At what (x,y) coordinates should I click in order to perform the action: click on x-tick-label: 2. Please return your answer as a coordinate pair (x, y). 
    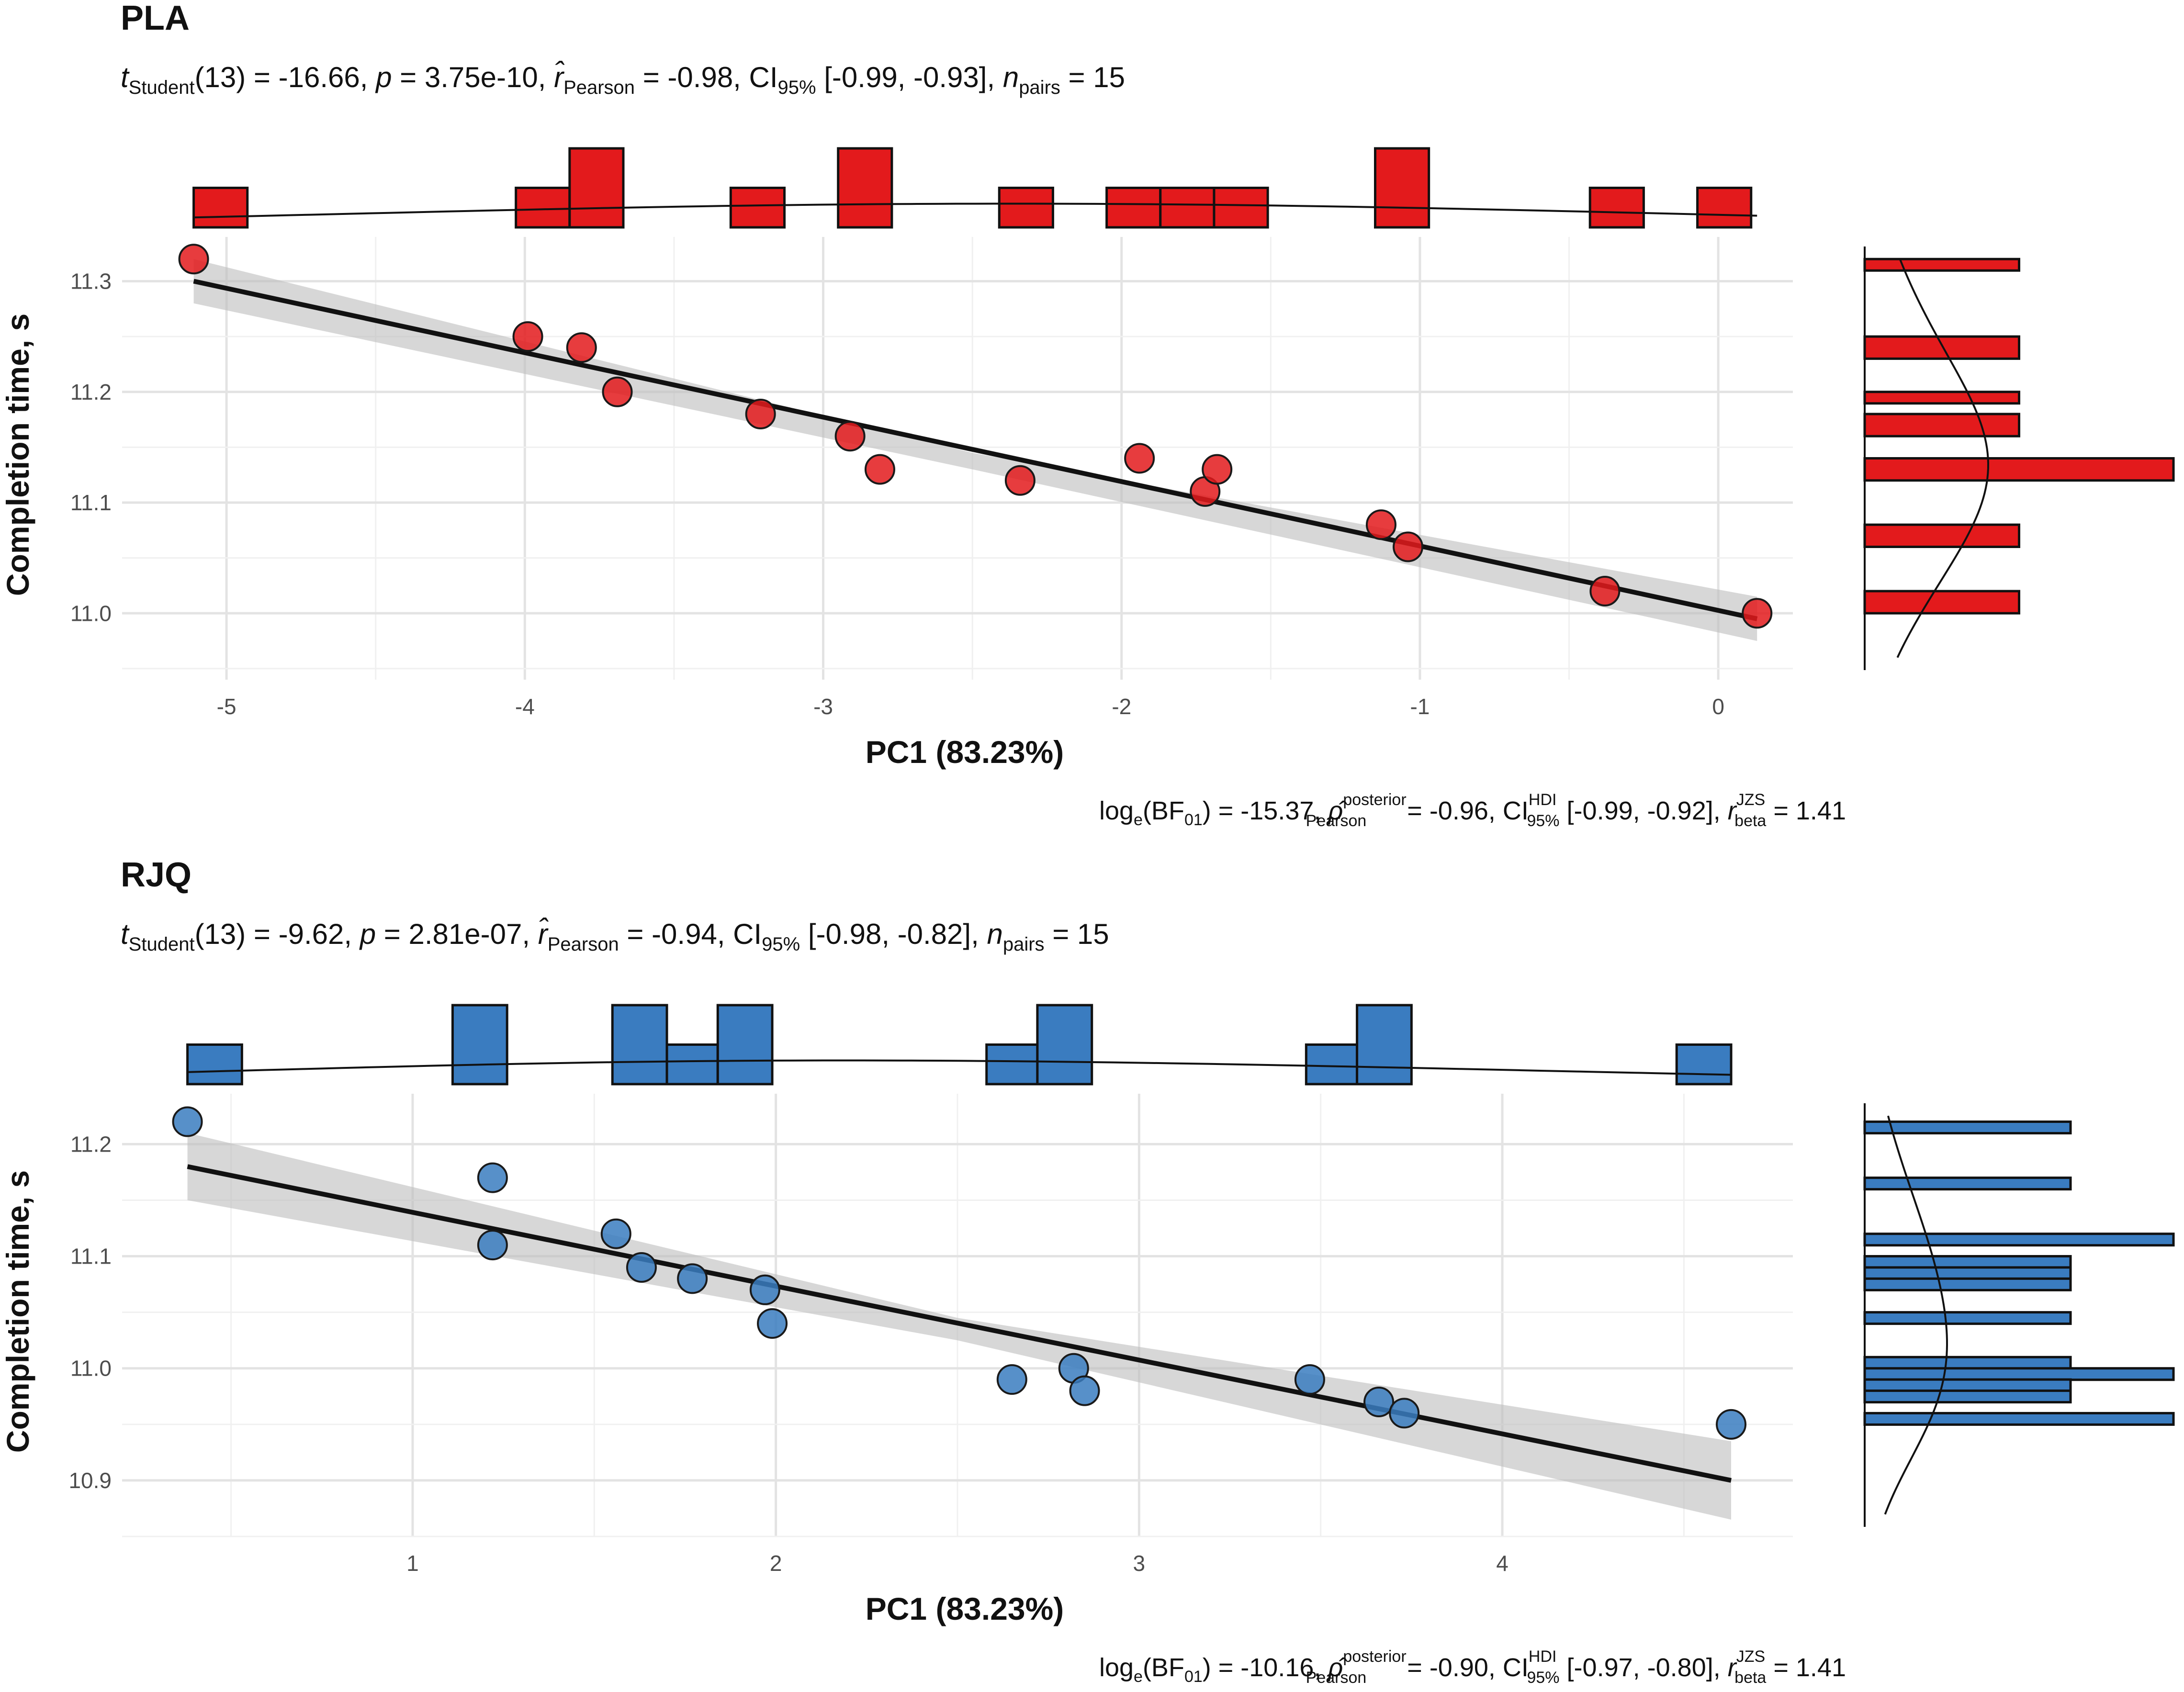
    Looking at the image, I should click on (776, 1563).